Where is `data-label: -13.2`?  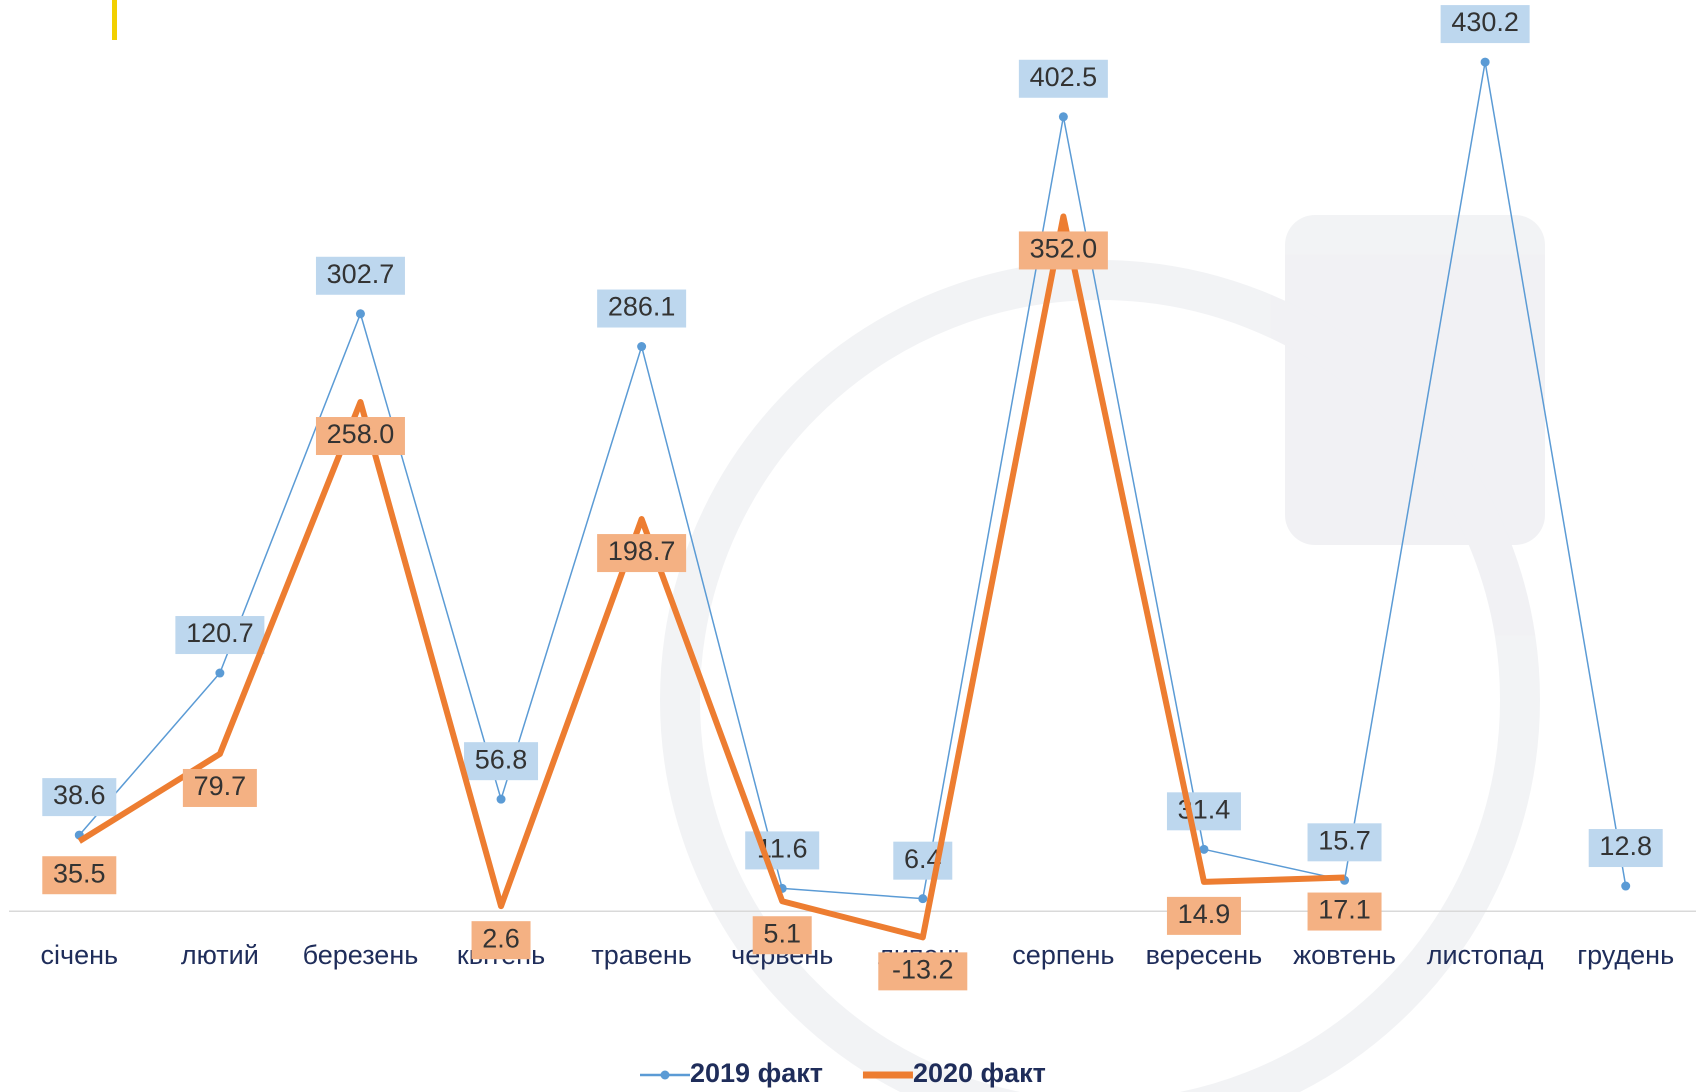 data-label: -13.2 is located at coordinates (923, 969).